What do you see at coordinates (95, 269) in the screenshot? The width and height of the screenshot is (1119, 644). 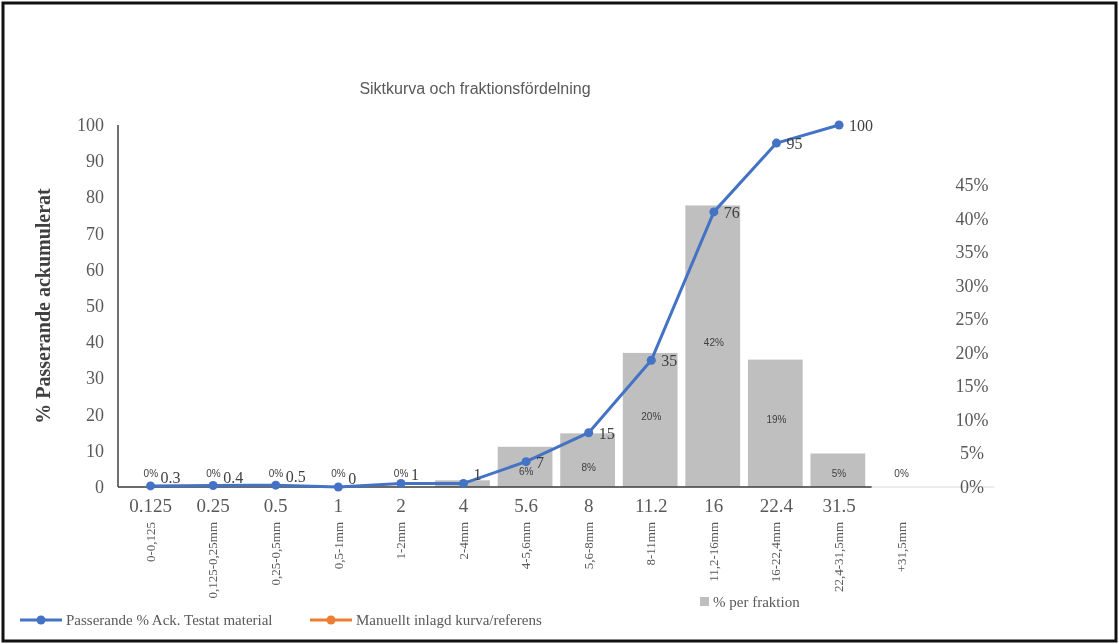 I see `y-tick-label: 60` at bounding box center [95, 269].